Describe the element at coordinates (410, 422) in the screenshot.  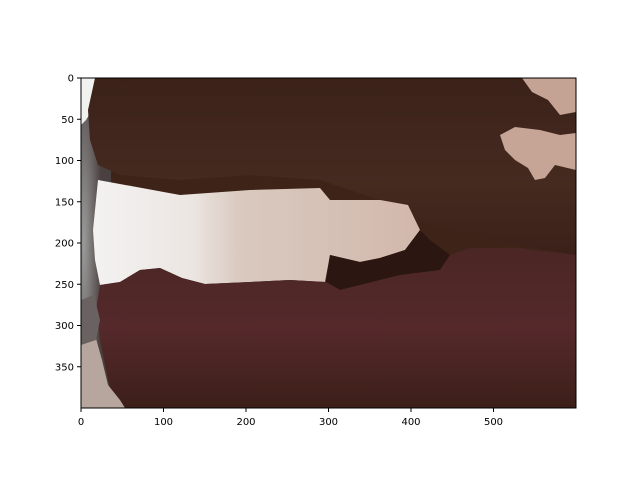
I see `x-tick-label: 400` at that location.